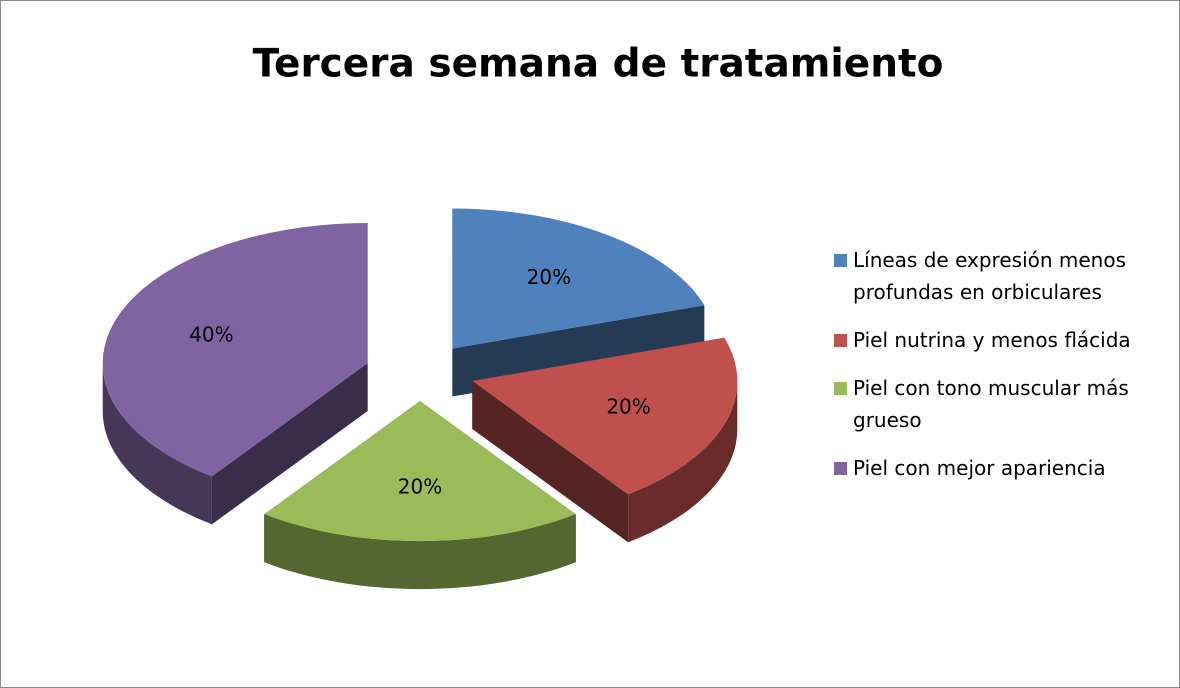 The image size is (1180, 688). I want to click on legend-item: Piel con tono muscular más grueso, so click(1004, 404).